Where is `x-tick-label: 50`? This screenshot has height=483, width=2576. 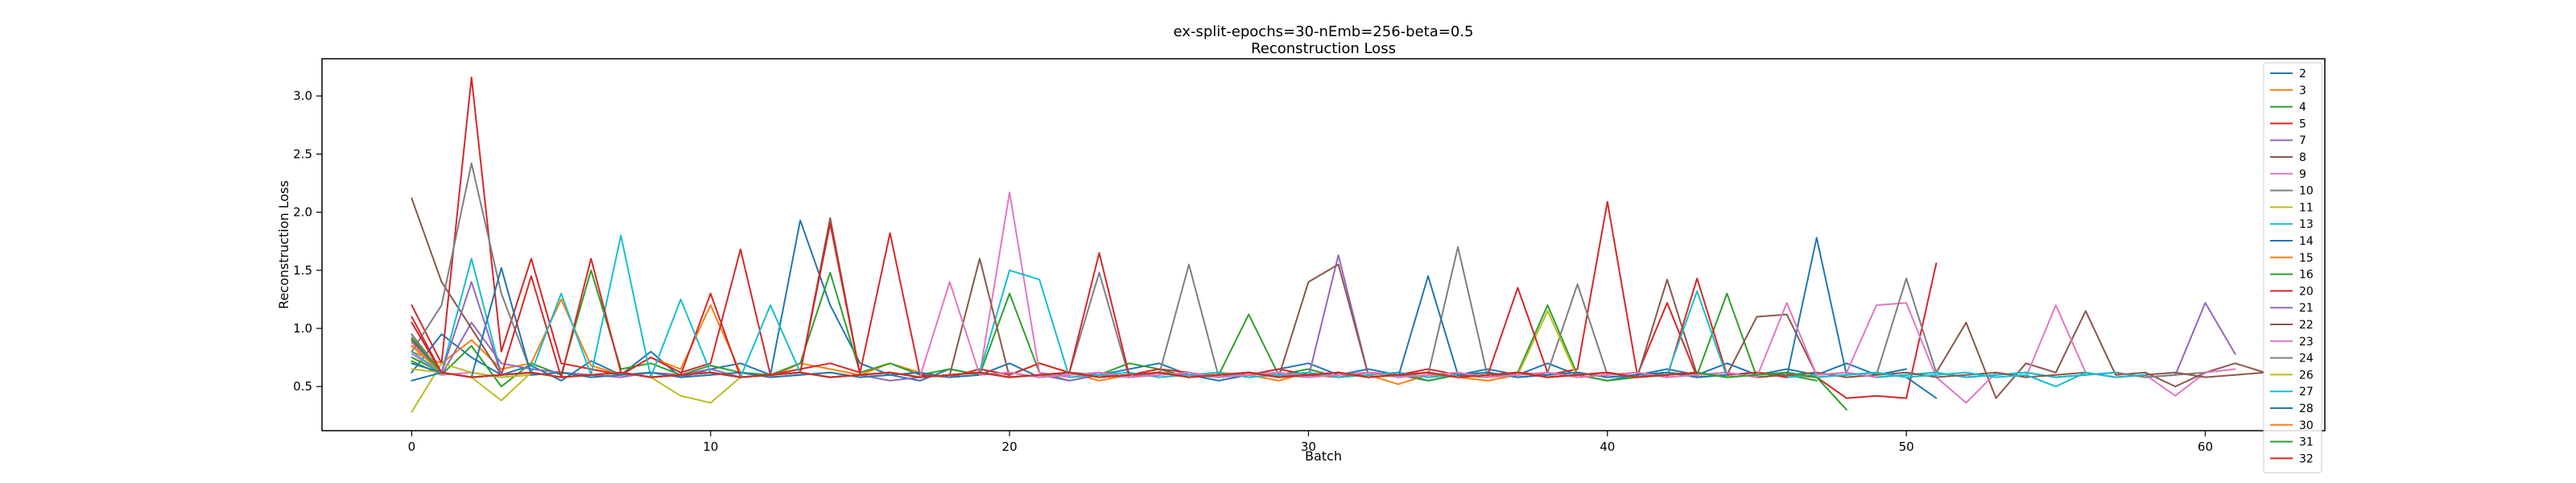
x-tick-label: 50 is located at coordinates (1906, 447).